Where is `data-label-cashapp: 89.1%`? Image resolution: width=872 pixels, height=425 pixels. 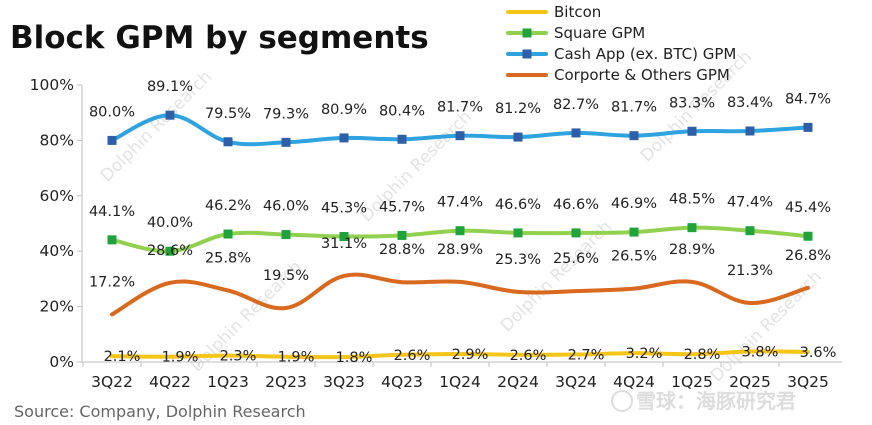 data-label-cashapp: 89.1% is located at coordinates (170, 87).